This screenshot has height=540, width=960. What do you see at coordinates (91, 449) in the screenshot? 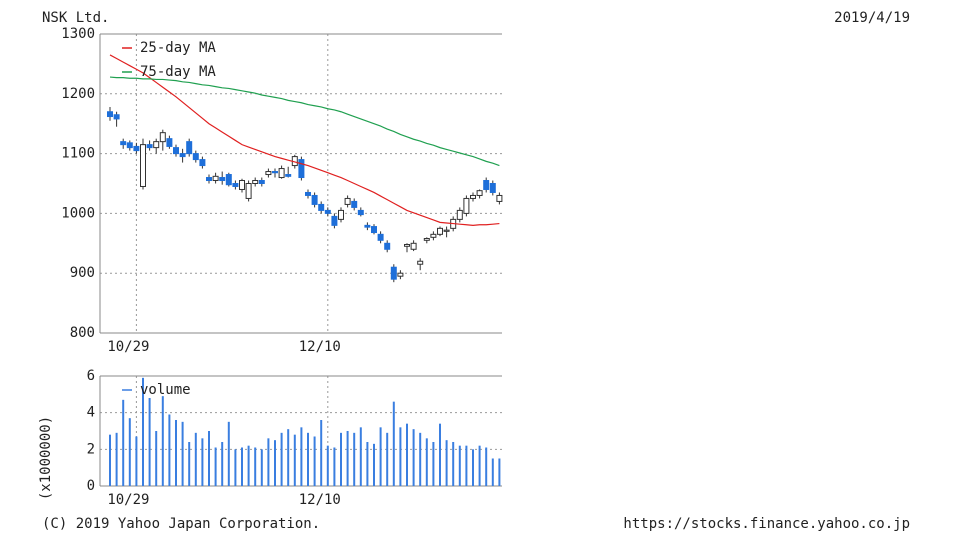
I see `y-tick-label: 2` at bounding box center [91, 449].